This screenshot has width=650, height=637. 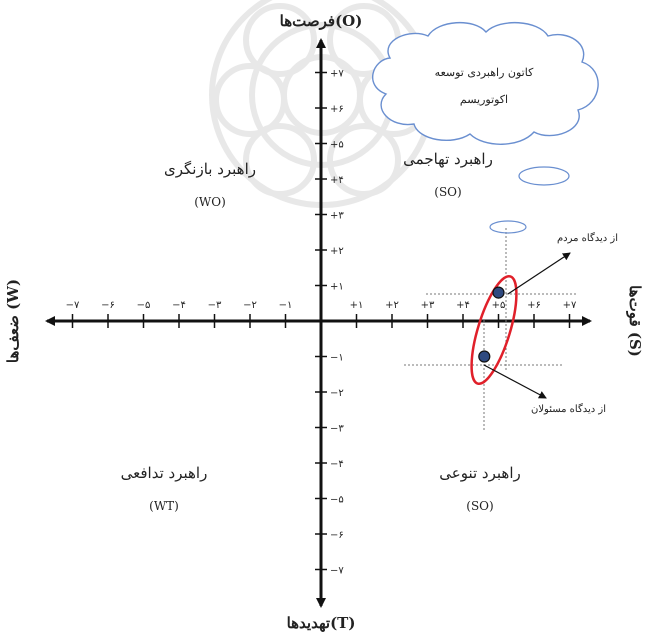 I want to click on annotation-officials: از دیدگاه مسئولان, so click(x=568, y=409).